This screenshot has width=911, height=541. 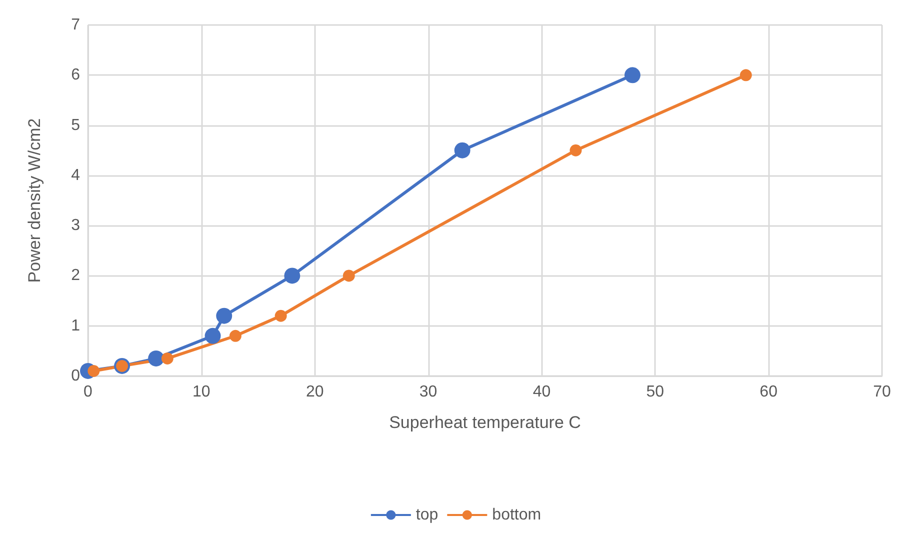 What do you see at coordinates (882, 392) in the screenshot?
I see `x-tick-label: 70` at bounding box center [882, 392].